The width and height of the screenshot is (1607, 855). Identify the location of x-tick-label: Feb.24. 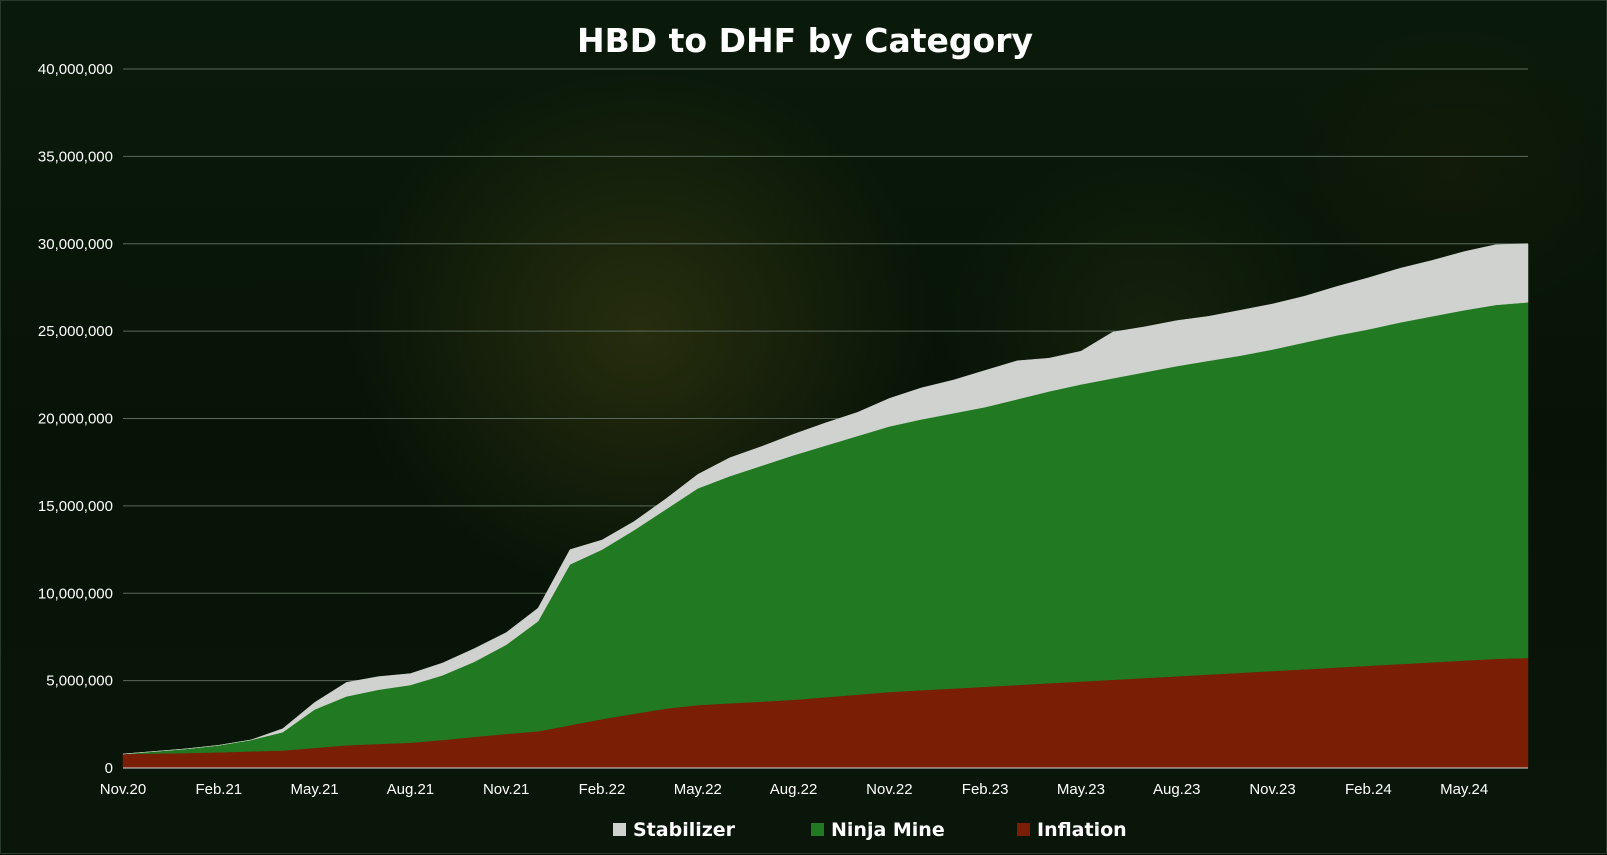
(1368, 789).